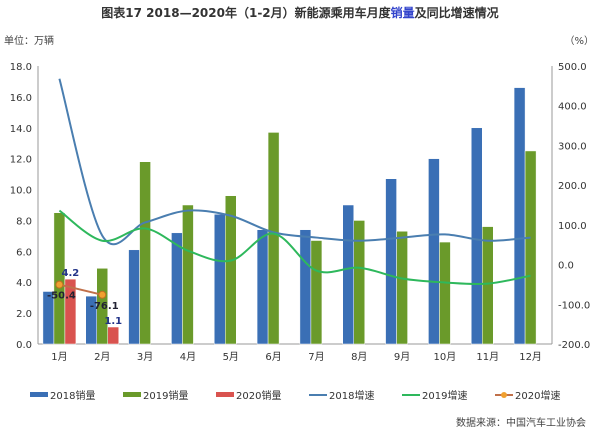 The width and height of the screenshot is (600, 434). What do you see at coordinates (456, 13) in the screenshot?
I see `title-text-suffix: 及同比增速情况` at bounding box center [456, 13].